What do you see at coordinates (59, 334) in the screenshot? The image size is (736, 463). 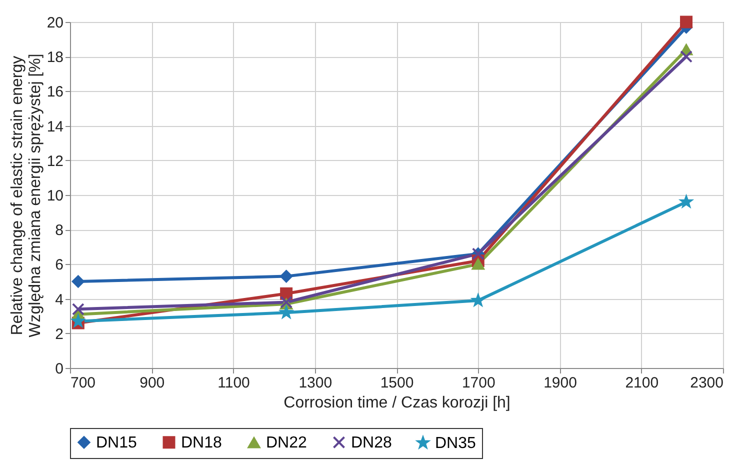 I see `y-tick-label: 2` at bounding box center [59, 334].